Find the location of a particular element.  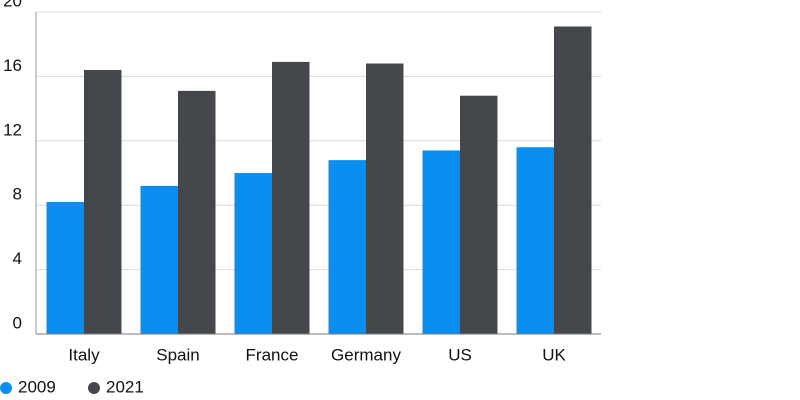

x-tick-label: France is located at coordinates (272, 354).